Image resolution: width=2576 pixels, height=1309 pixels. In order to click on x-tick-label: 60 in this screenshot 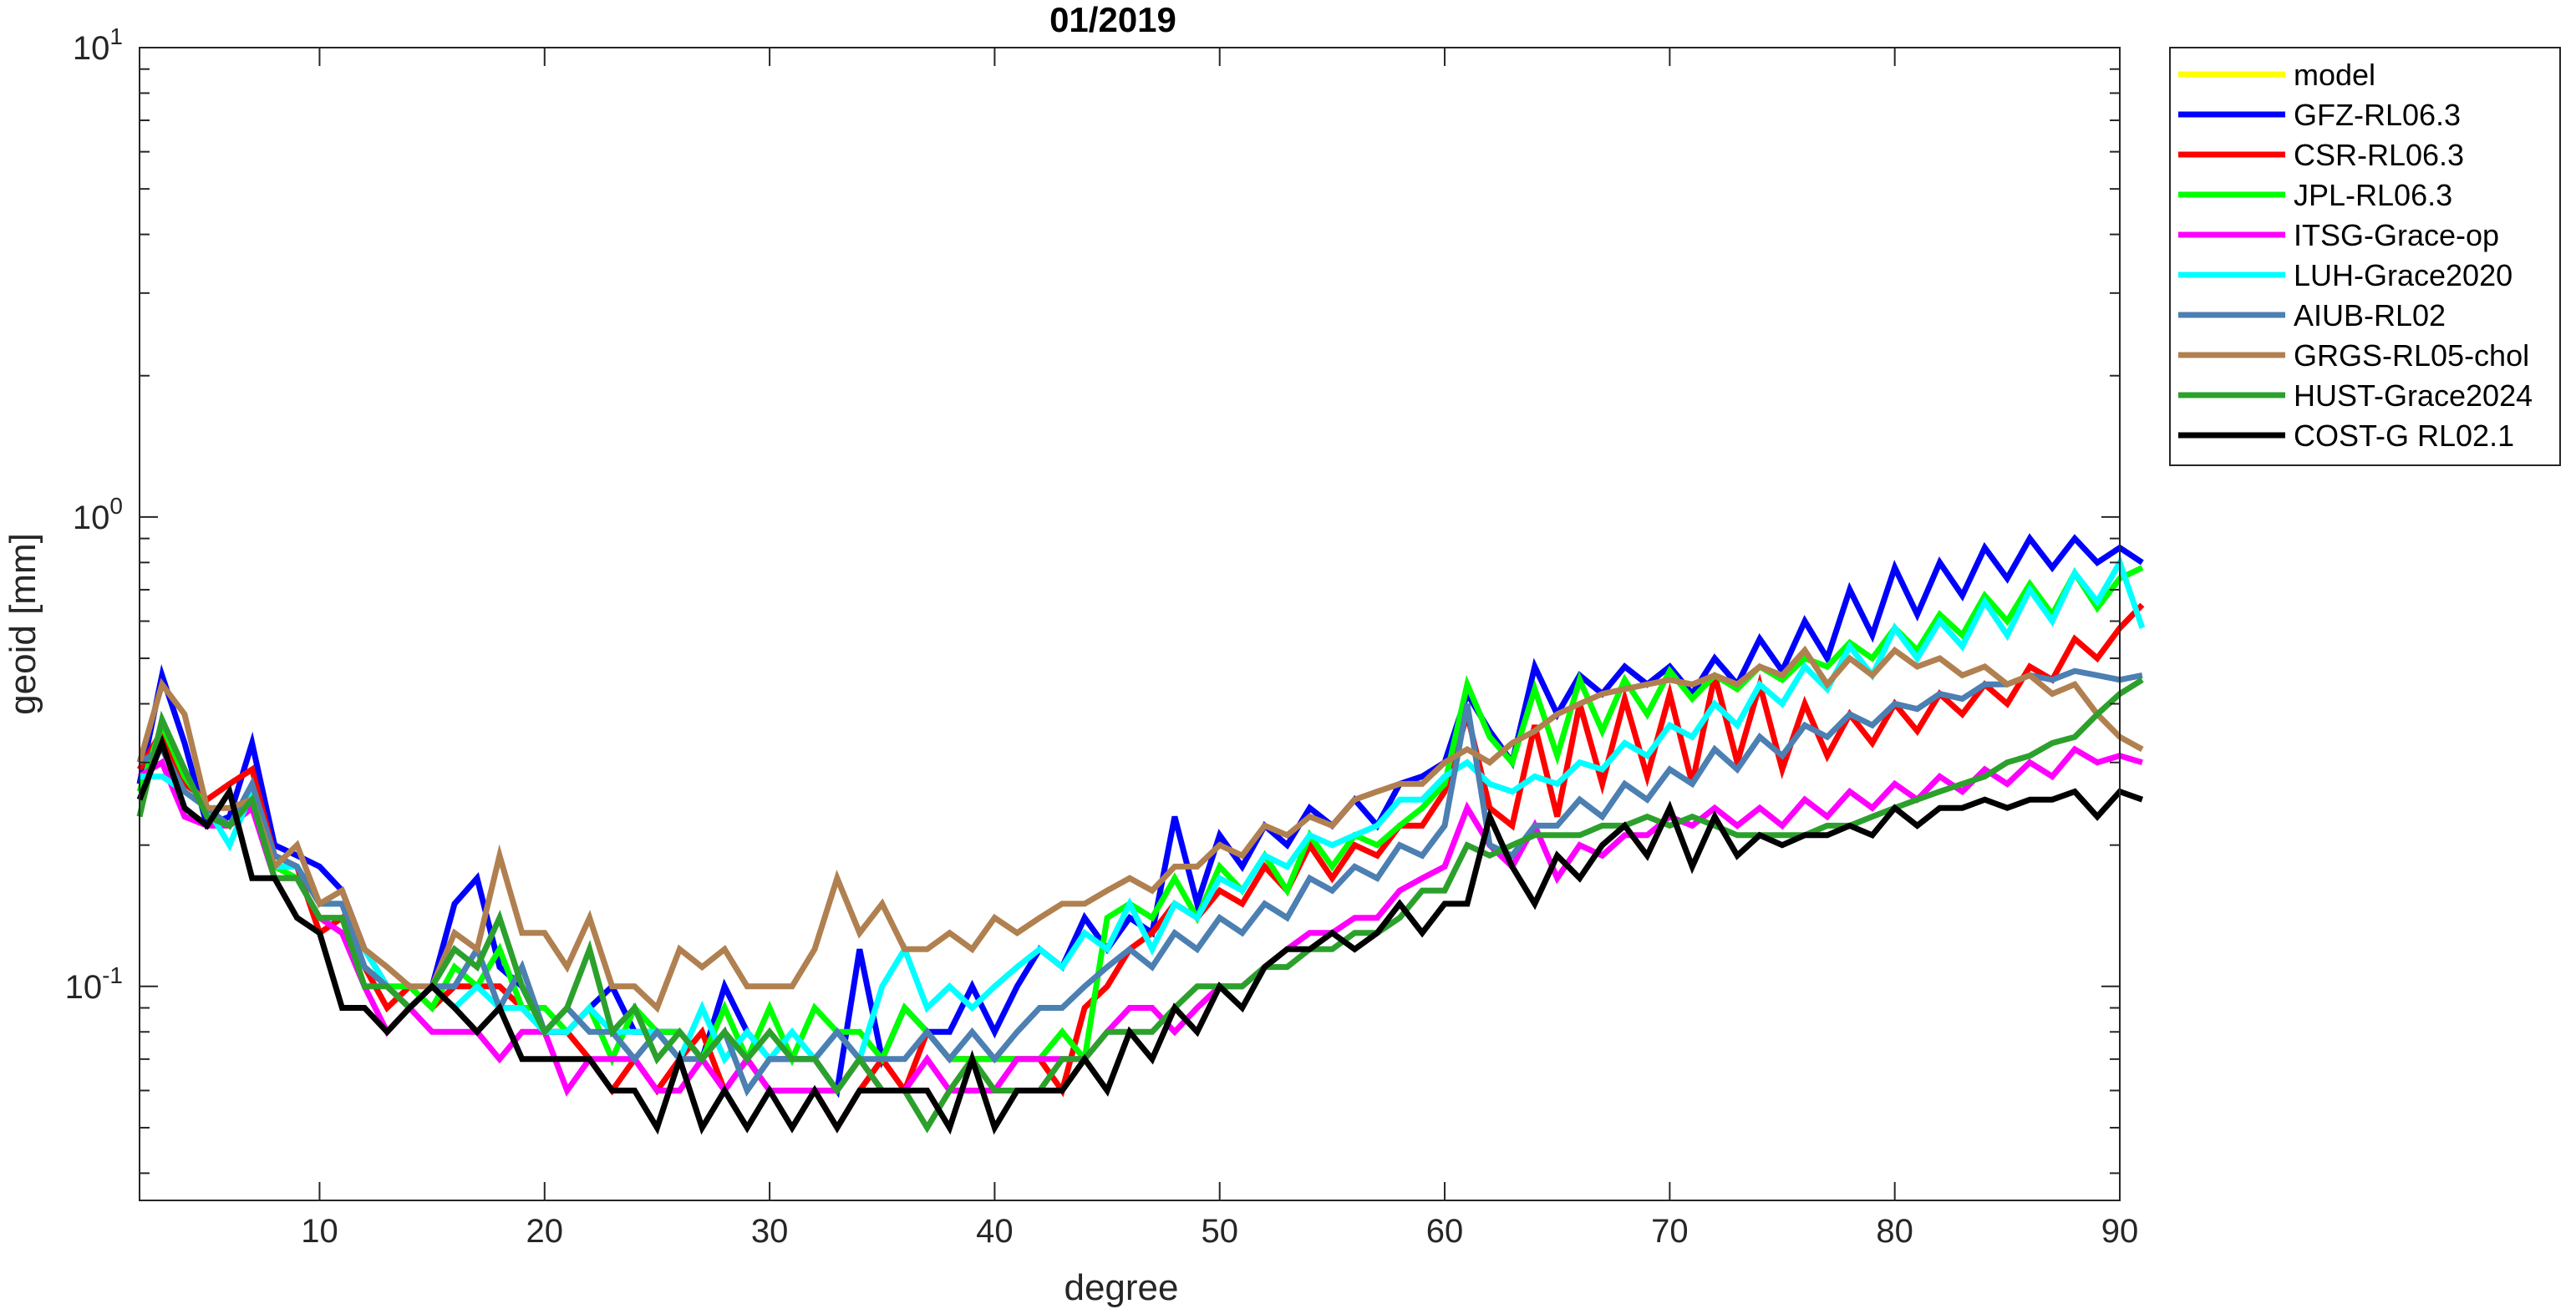, I will do `click(1445, 1231)`.